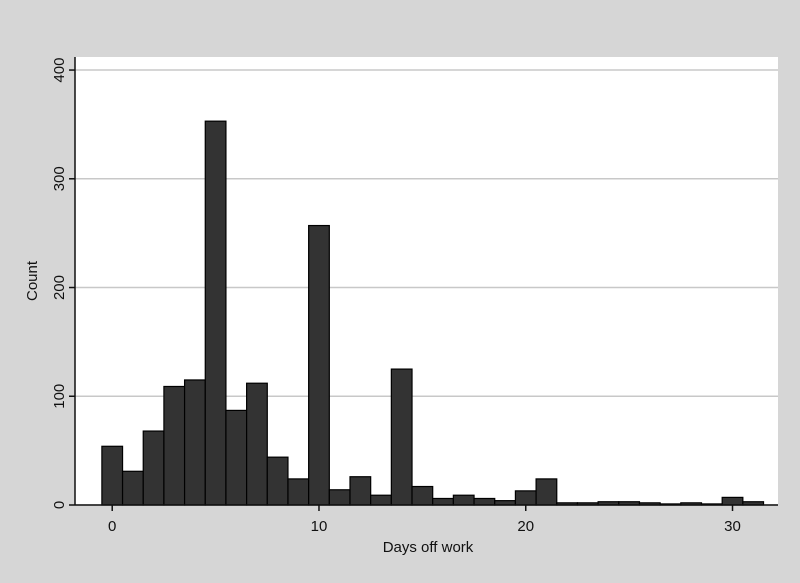 Image resolution: width=800 pixels, height=583 pixels. I want to click on y-tick-label: 200, so click(59, 287).